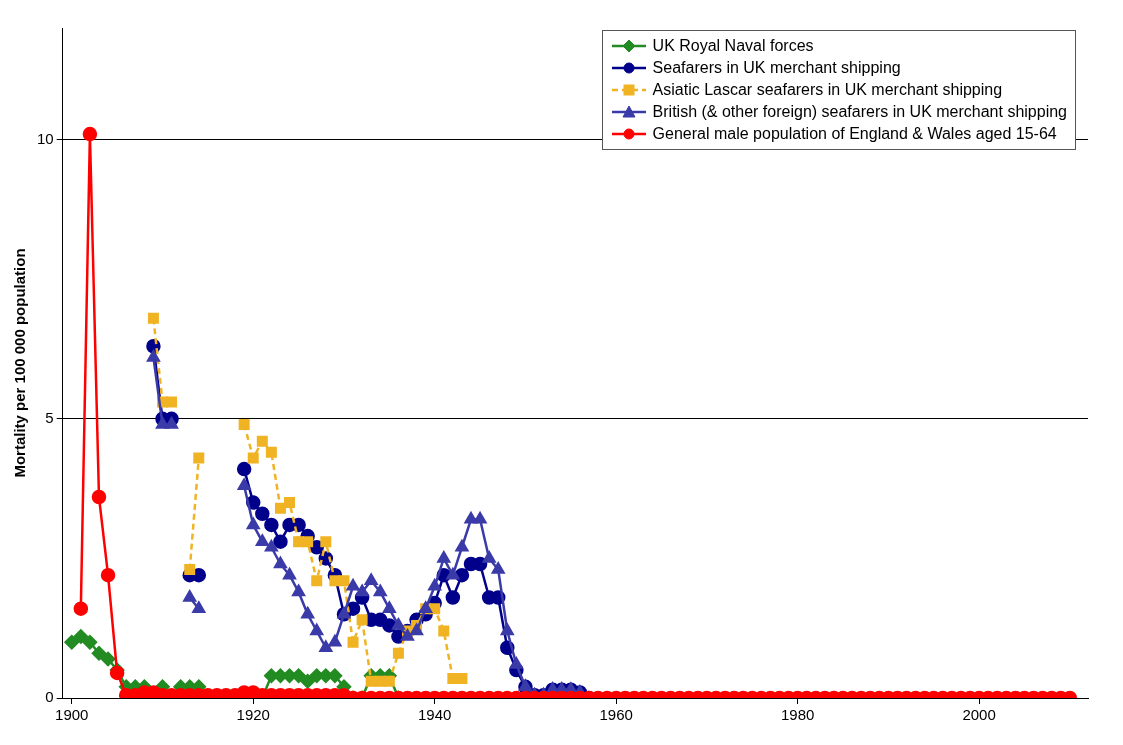  I want to click on y-axis-title: Mortality per 100 000 population, so click(20, 363).